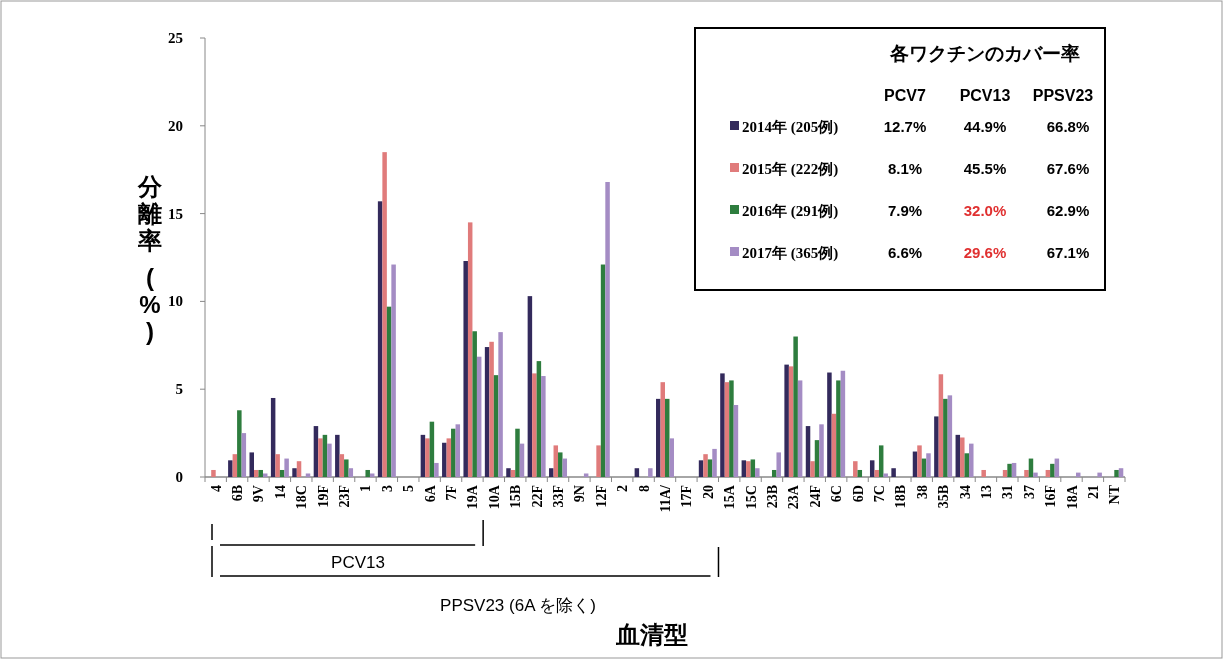  Describe the element at coordinates (430, 493) in the screenshot. I see `x-tick-label: 6A` at that location.